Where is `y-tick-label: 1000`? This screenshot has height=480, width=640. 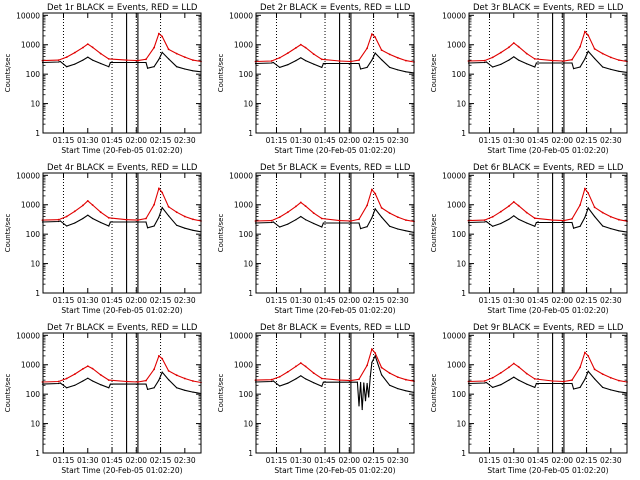 y-tick-label: 1000 is located at coordinates (243, 45).